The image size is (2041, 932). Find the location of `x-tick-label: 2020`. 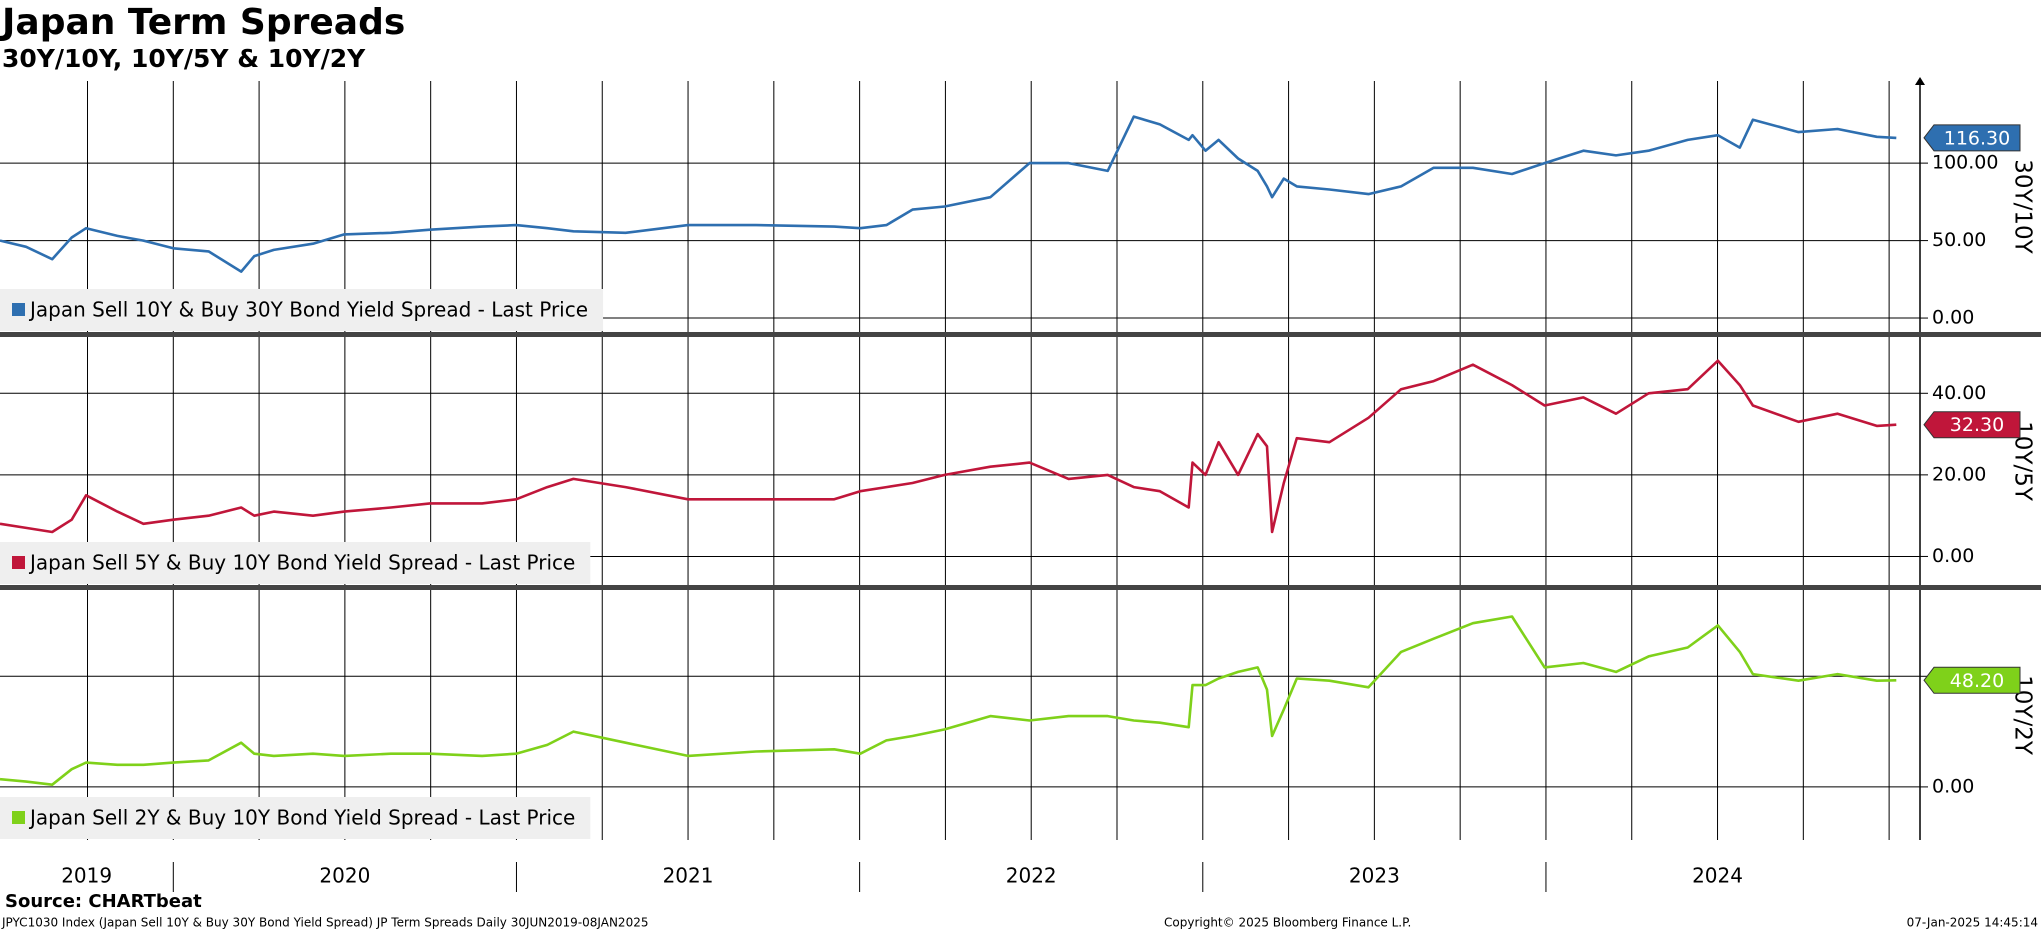

x-tick-label: 2020 is located at coordinates (344, 876).